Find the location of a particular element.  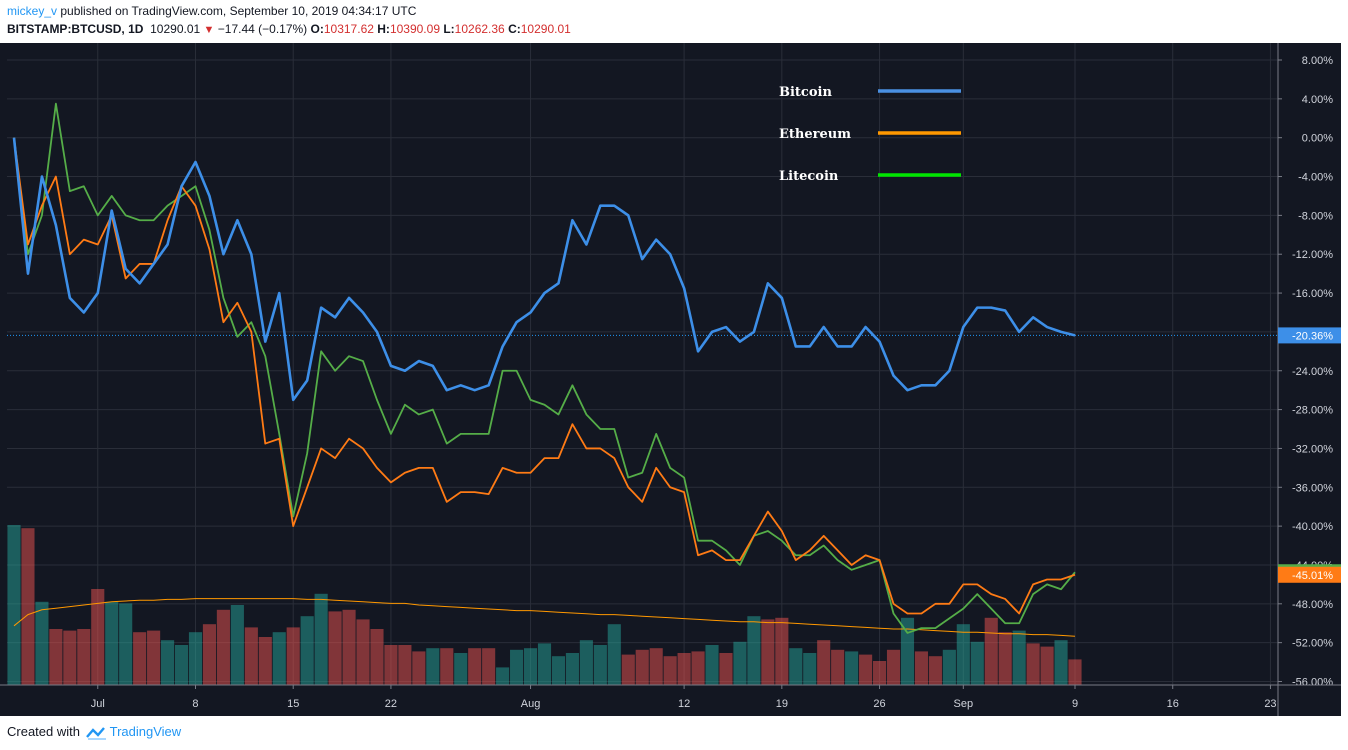

open-label: O: is located at coordinates (317, 29).